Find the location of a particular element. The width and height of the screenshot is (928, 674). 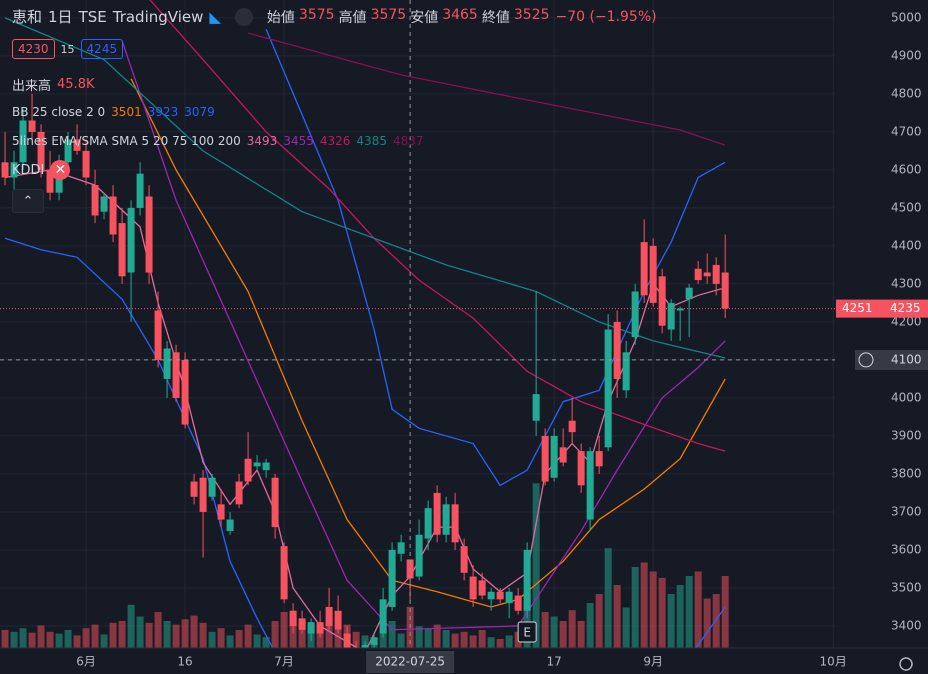

y-tick-label: 4900 is located at coordinates (906, 55).